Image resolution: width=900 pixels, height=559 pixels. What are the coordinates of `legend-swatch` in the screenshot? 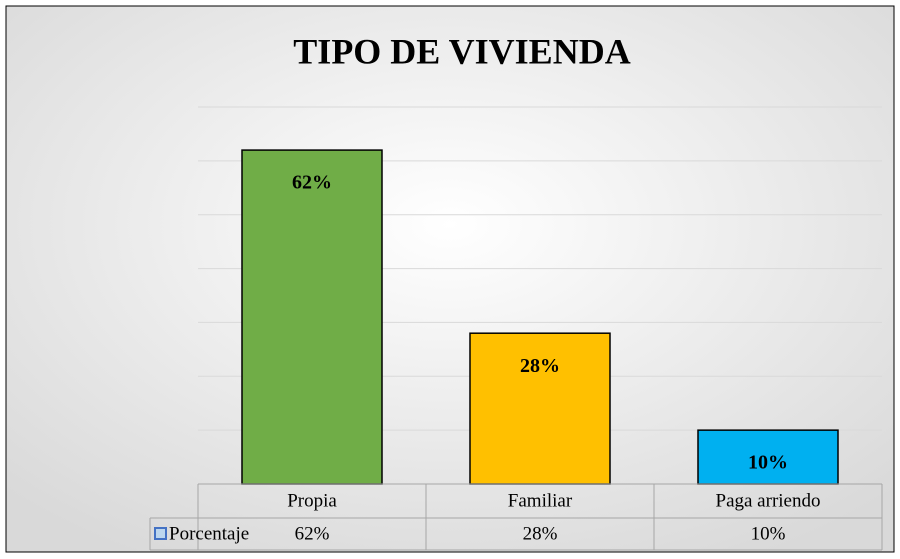 It's located at (160, 533).